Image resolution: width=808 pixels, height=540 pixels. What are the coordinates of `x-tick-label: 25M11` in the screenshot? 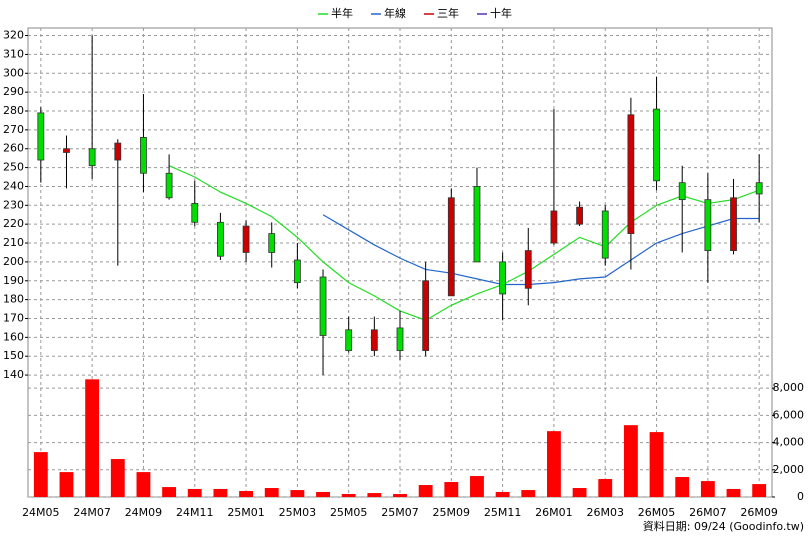 It's located at (503, 512).